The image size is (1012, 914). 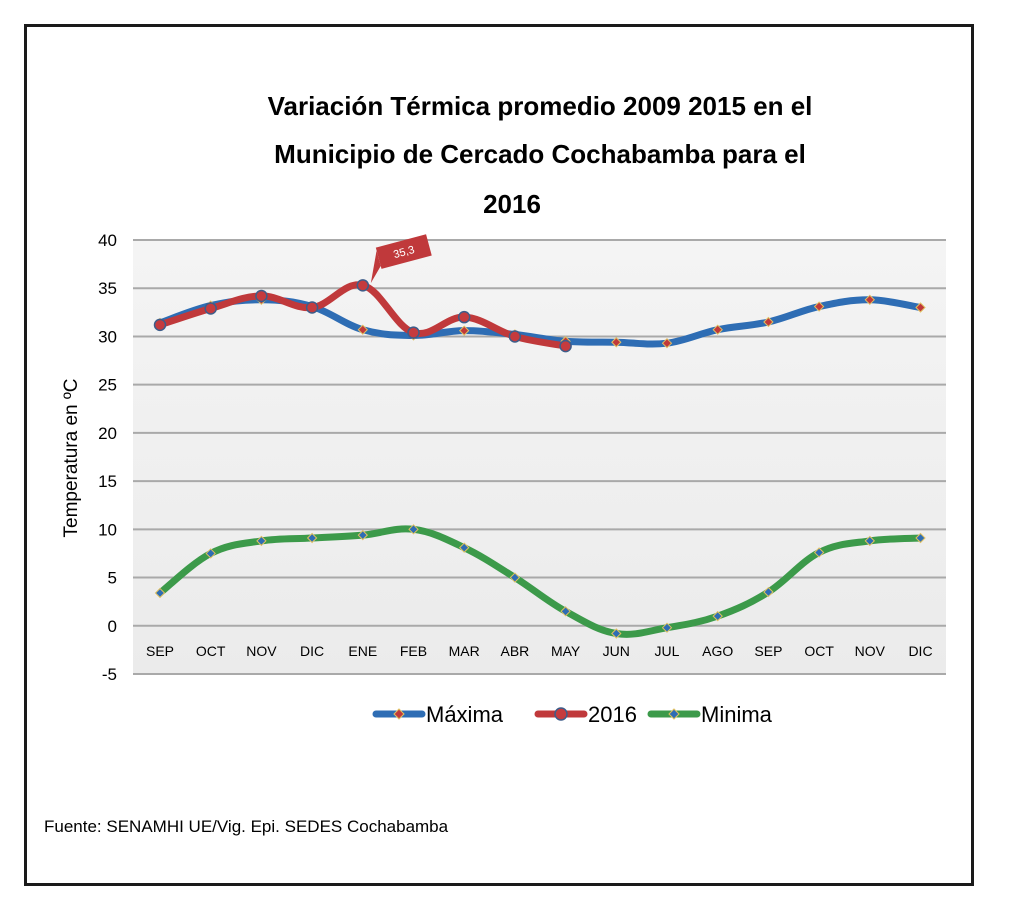 What do you see at coordinates (362, 316) in the screenshot?
I see `series-2016` at bounding box center [362, 316].